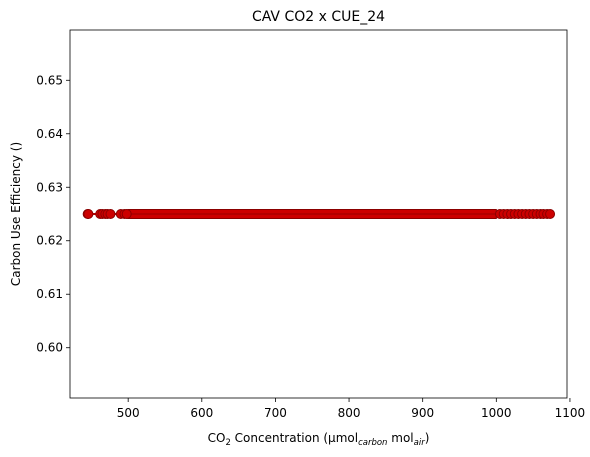  I want to click on y-tick-label: 0.61, so click(49, 294).